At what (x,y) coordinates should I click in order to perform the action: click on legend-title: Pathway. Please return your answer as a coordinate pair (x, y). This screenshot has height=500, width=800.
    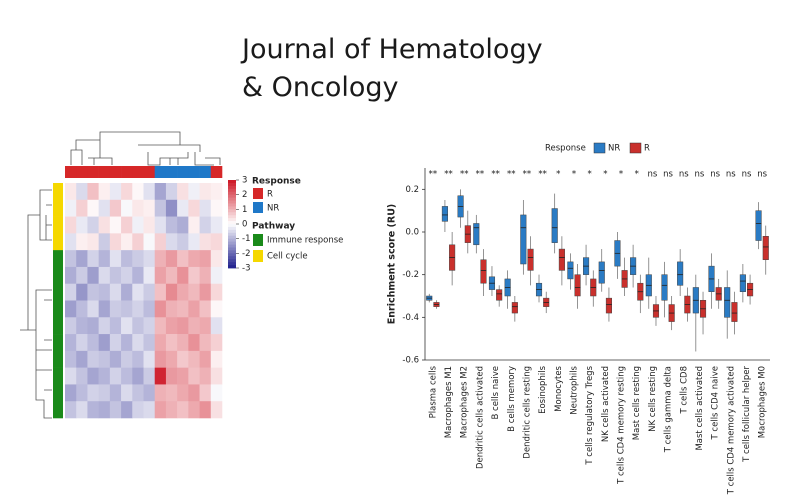
    Looking at the image, I should click on (273, 227).